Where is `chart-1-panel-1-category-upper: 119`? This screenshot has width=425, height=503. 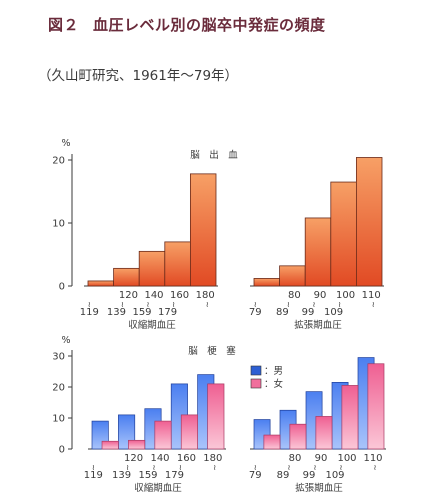 chart-1-panel-1-category-upper: 119 is located at coordinates (89, 312).